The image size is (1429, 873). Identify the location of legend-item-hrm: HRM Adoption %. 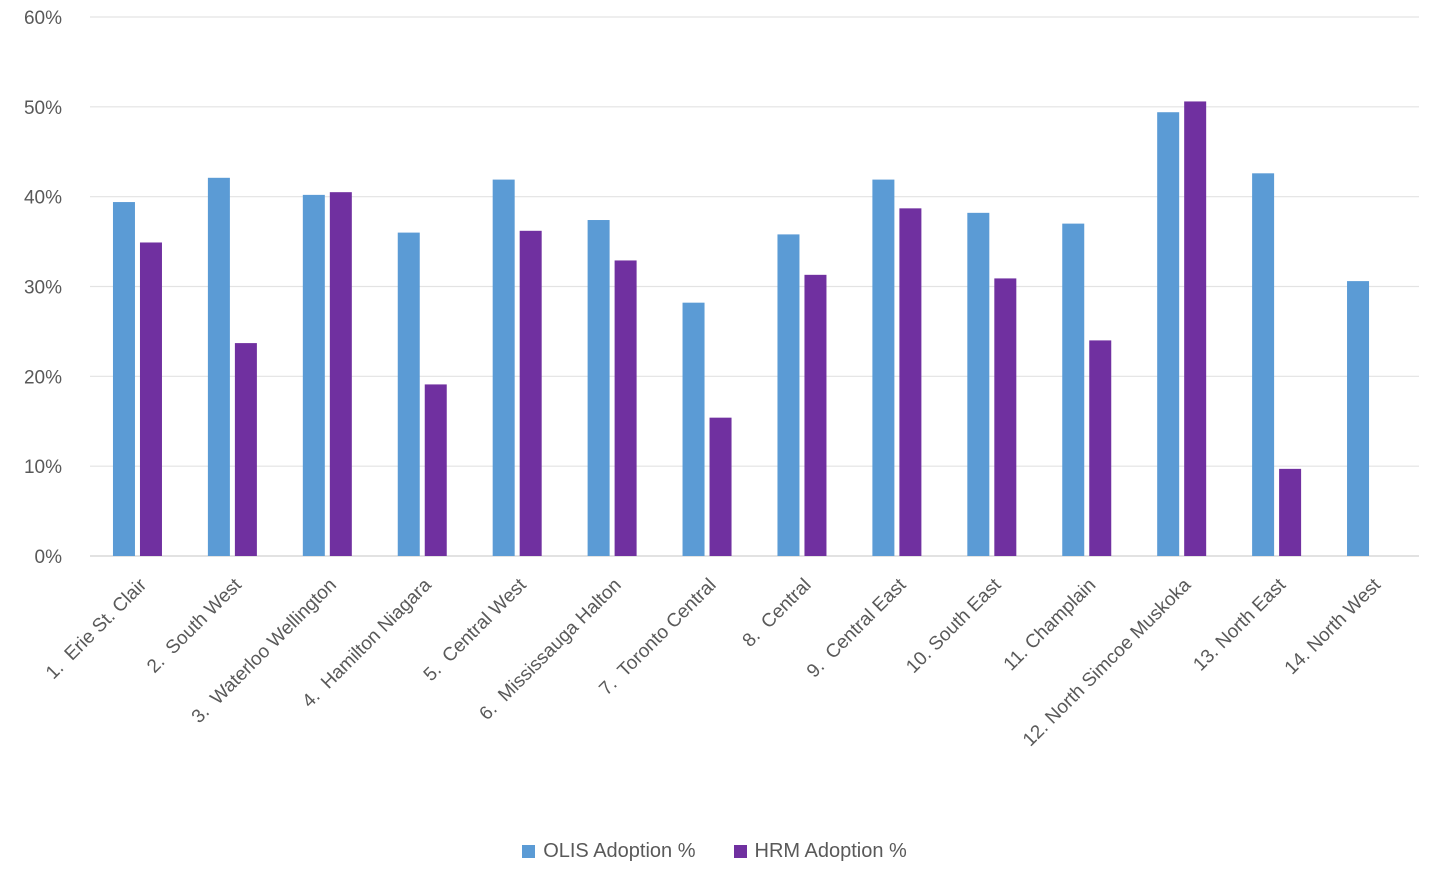
(820, 851).